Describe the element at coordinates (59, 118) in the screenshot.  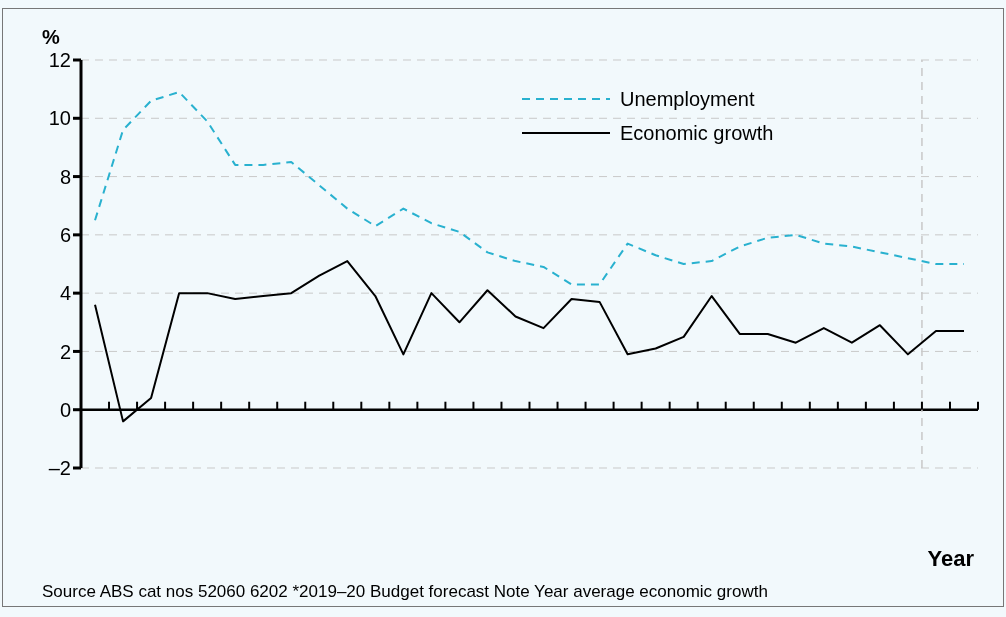
I see `y-tick-label: 10` at that location.